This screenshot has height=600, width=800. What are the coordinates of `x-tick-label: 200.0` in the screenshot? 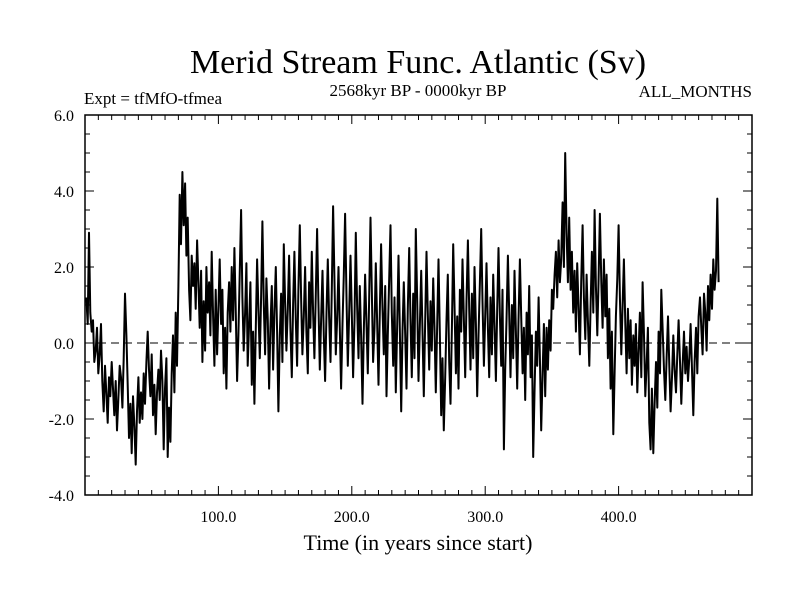 It's located at (352, 517).